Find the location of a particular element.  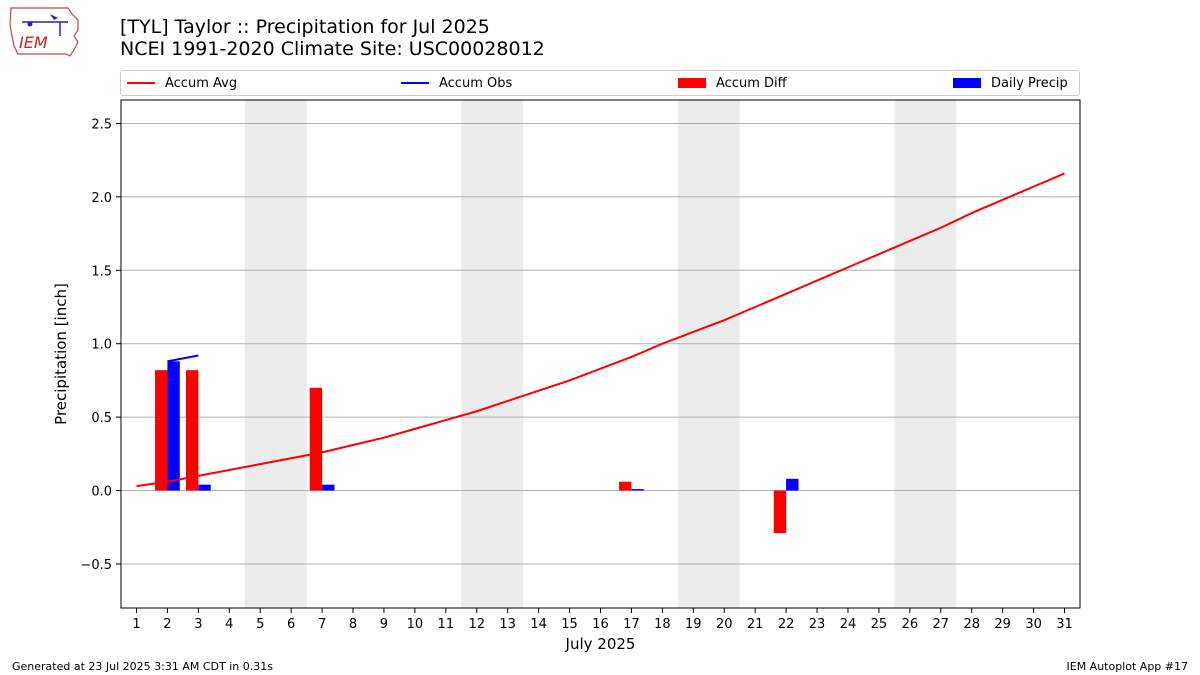

legend-item-accum-obs: Accum Obs is located at coordinates (456, 83).